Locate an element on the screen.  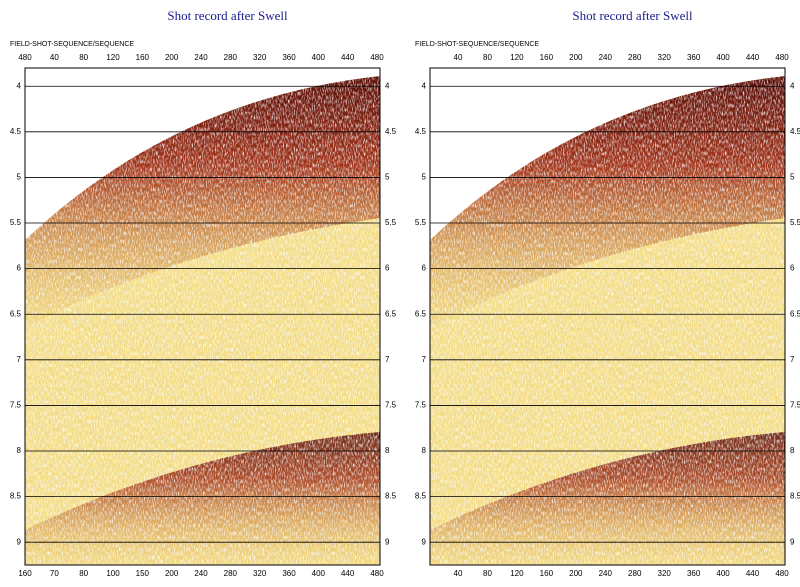
bottom-labels: 70 is located at coordinates (54, 573).